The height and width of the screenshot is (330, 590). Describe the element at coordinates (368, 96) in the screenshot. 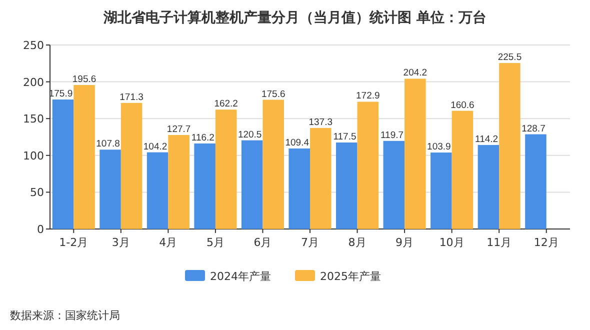

I see `data-label: 172.9` at that location.